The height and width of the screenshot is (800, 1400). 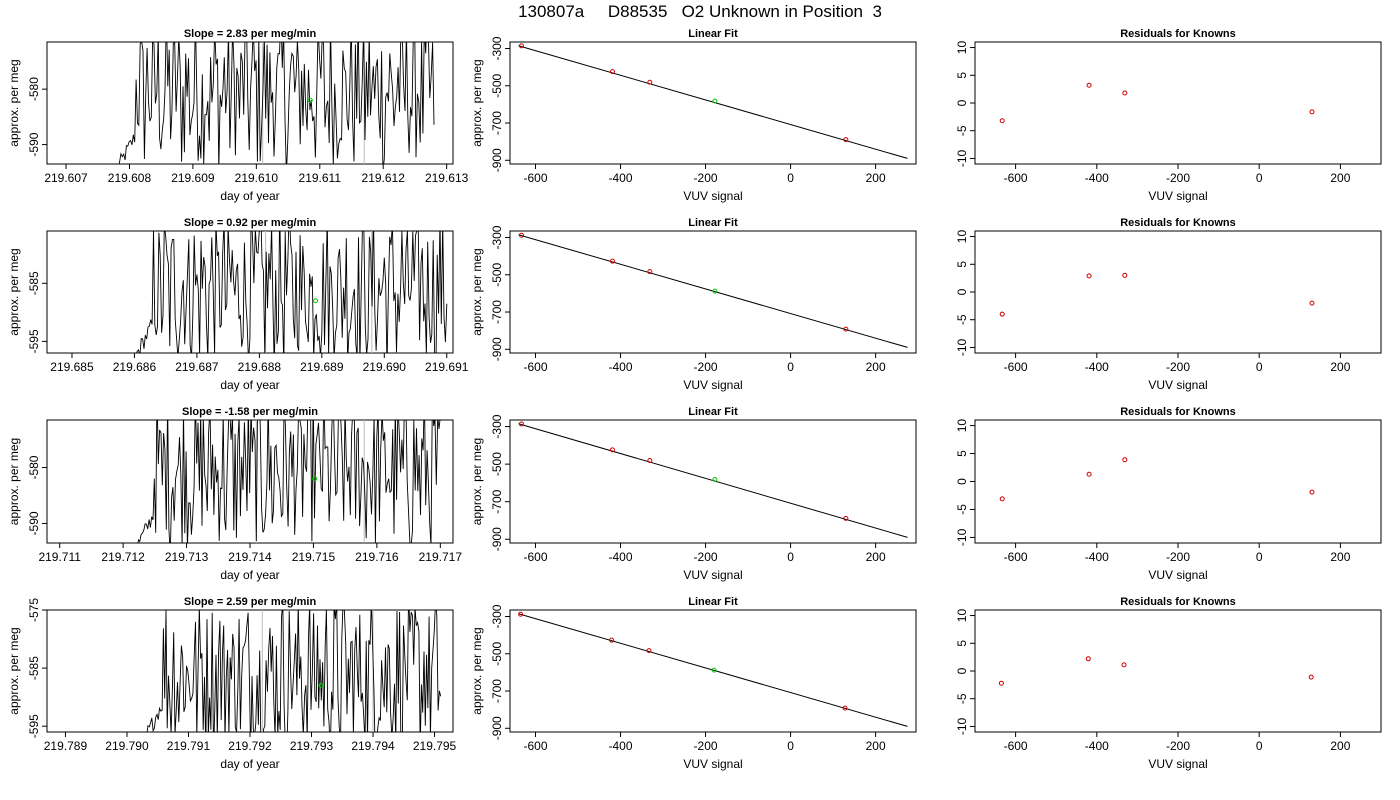 I want to click on y-tick-label: -580, so click(x=34, y=467).